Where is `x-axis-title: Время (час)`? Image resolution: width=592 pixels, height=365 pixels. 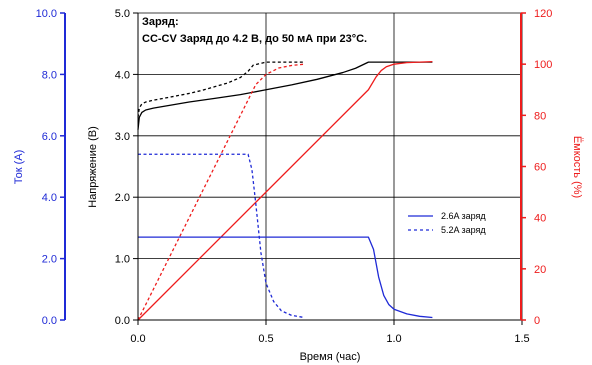 x-axis-title: Время (час) is located at coordinates (330, 357).